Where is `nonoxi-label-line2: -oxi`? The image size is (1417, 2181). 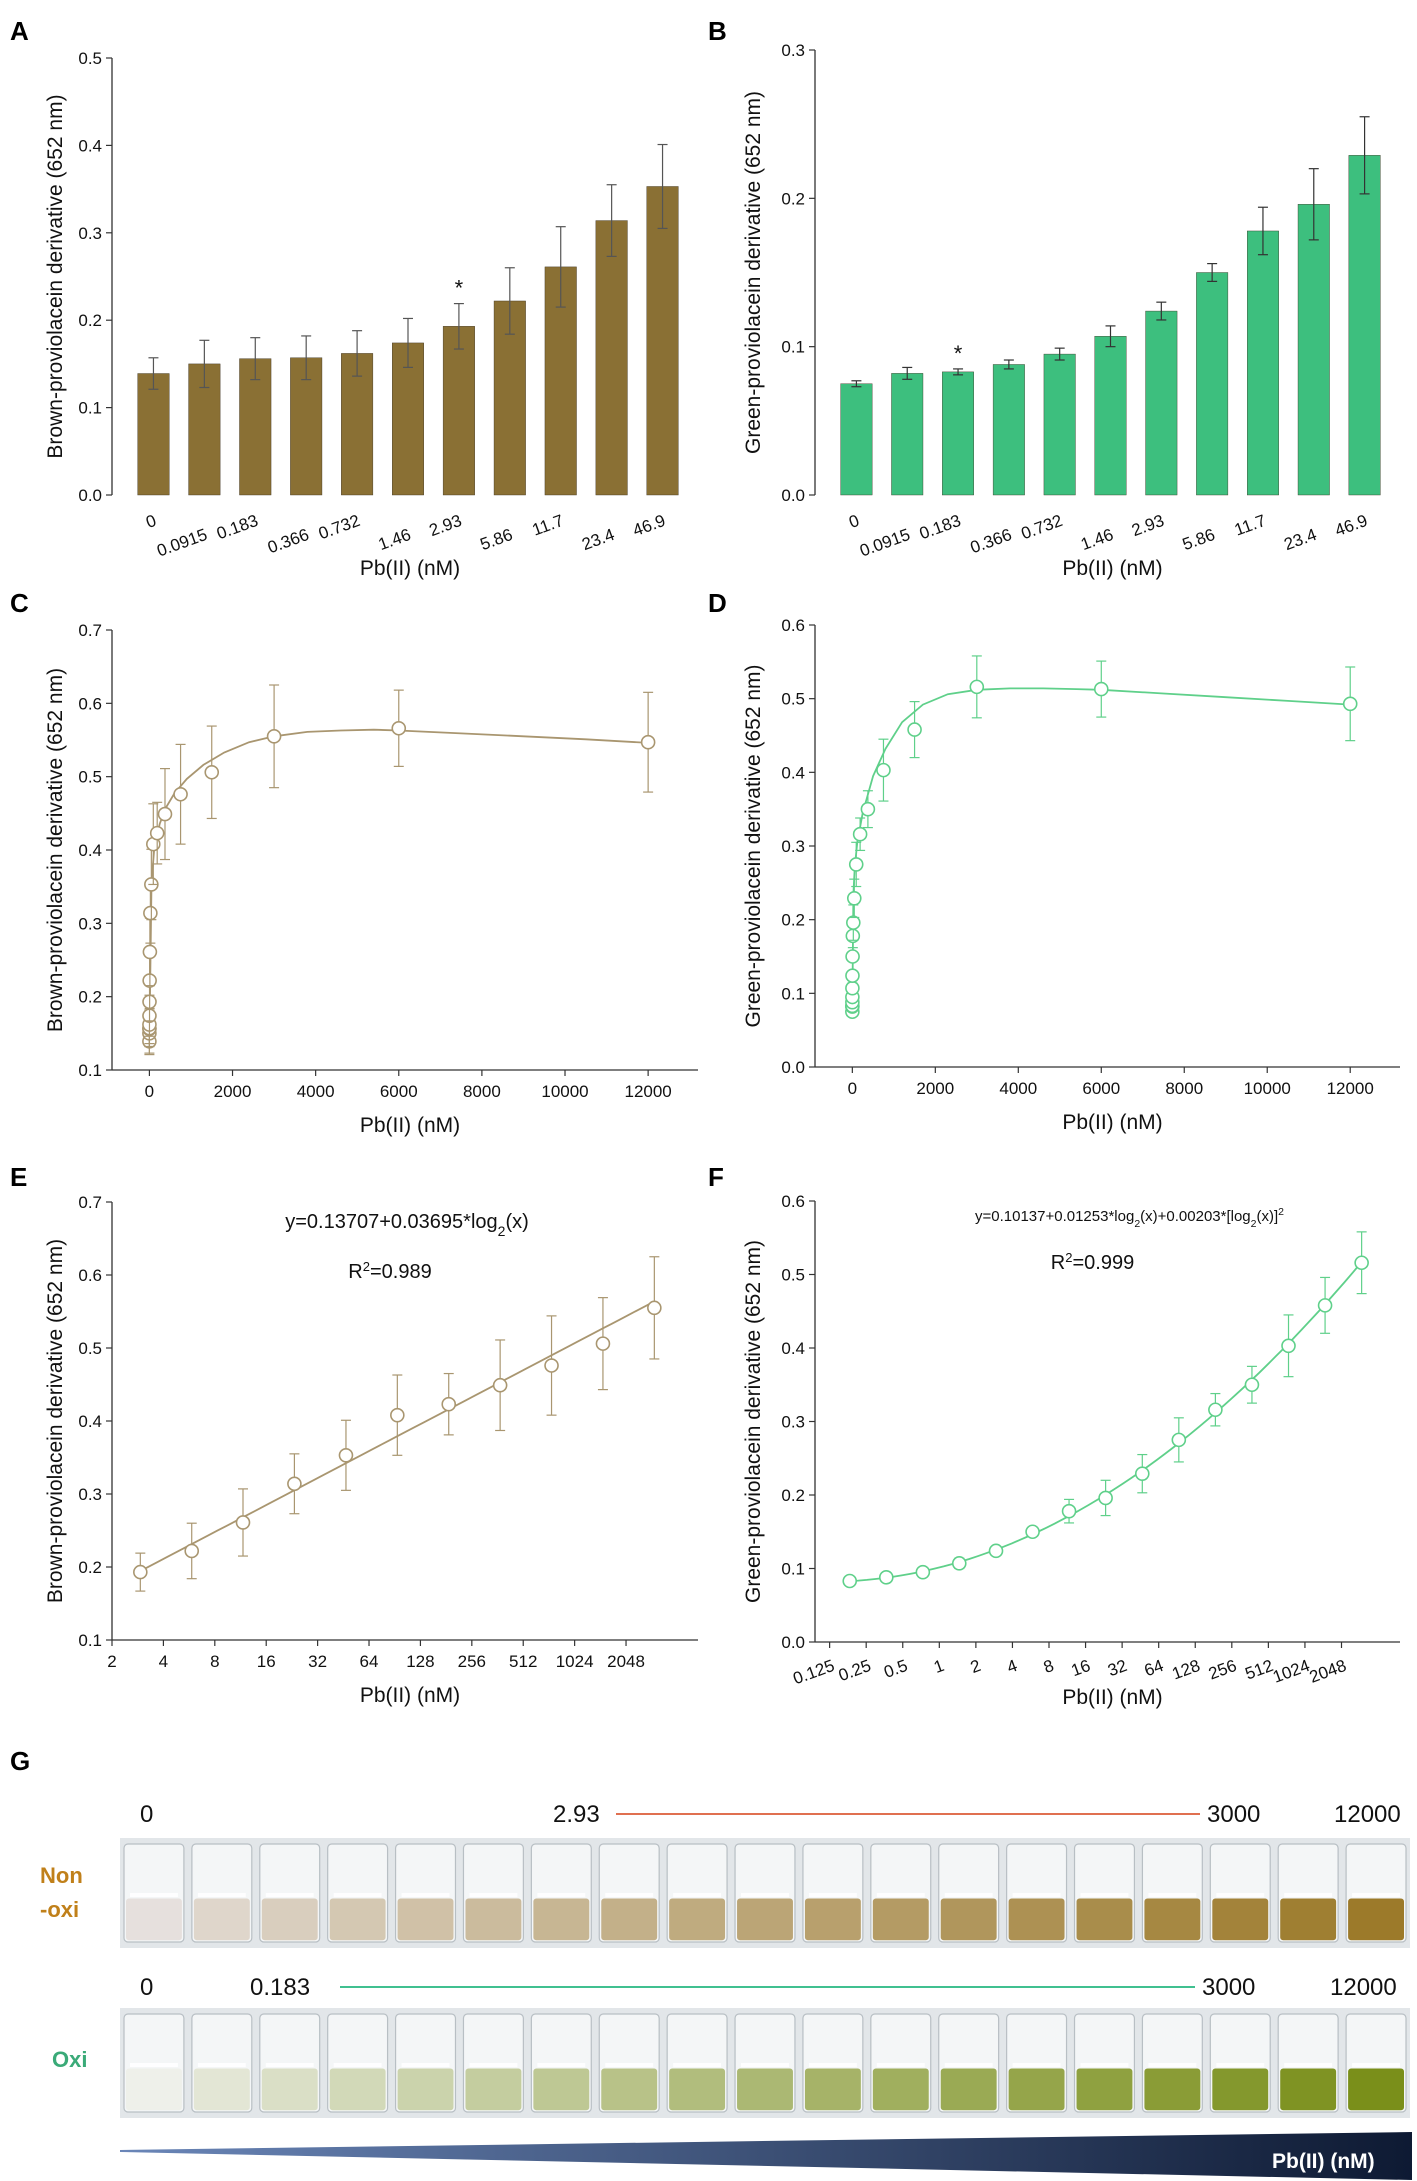 nonoxi-label-line2: -oxi is located at coordinates (59, 1909).